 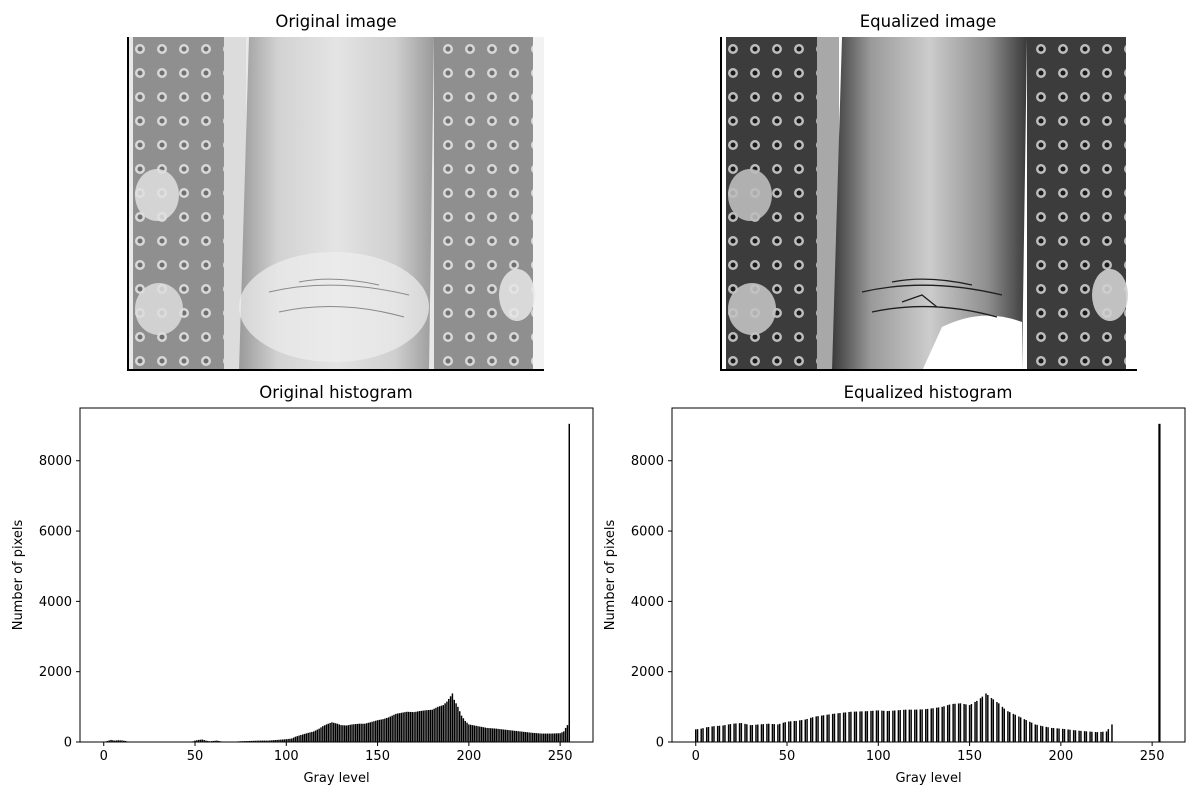 What do you see at coordinates (55, 461) in the screenshot?
I see `original-hist-ytick-label: 8000` at bounding box center [55, 461].